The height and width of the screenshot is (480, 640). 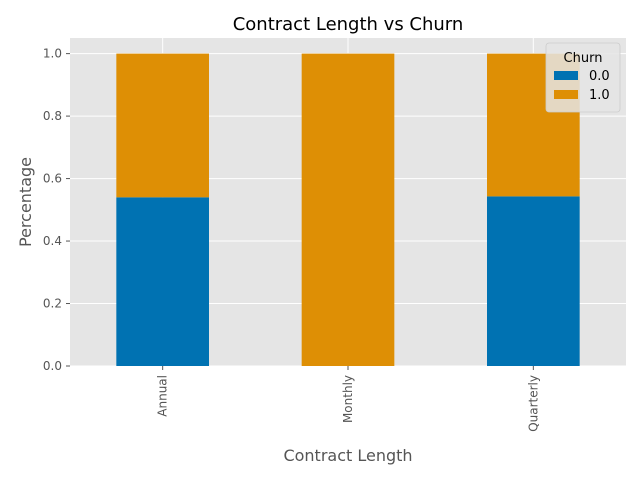 What do you see at coordinates (348, 24) in the screenshot?
I see `chart-title: Contract Length vs Churn` at bounding box center [348, 24].